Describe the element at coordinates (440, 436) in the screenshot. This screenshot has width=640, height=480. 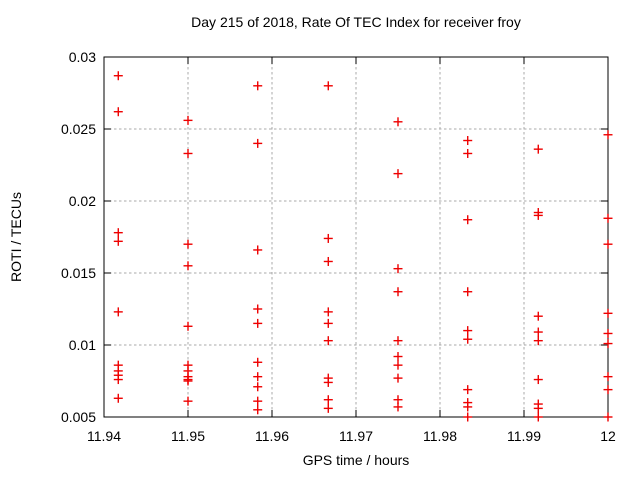
I see `x-tick-label: 11.98` at that location.